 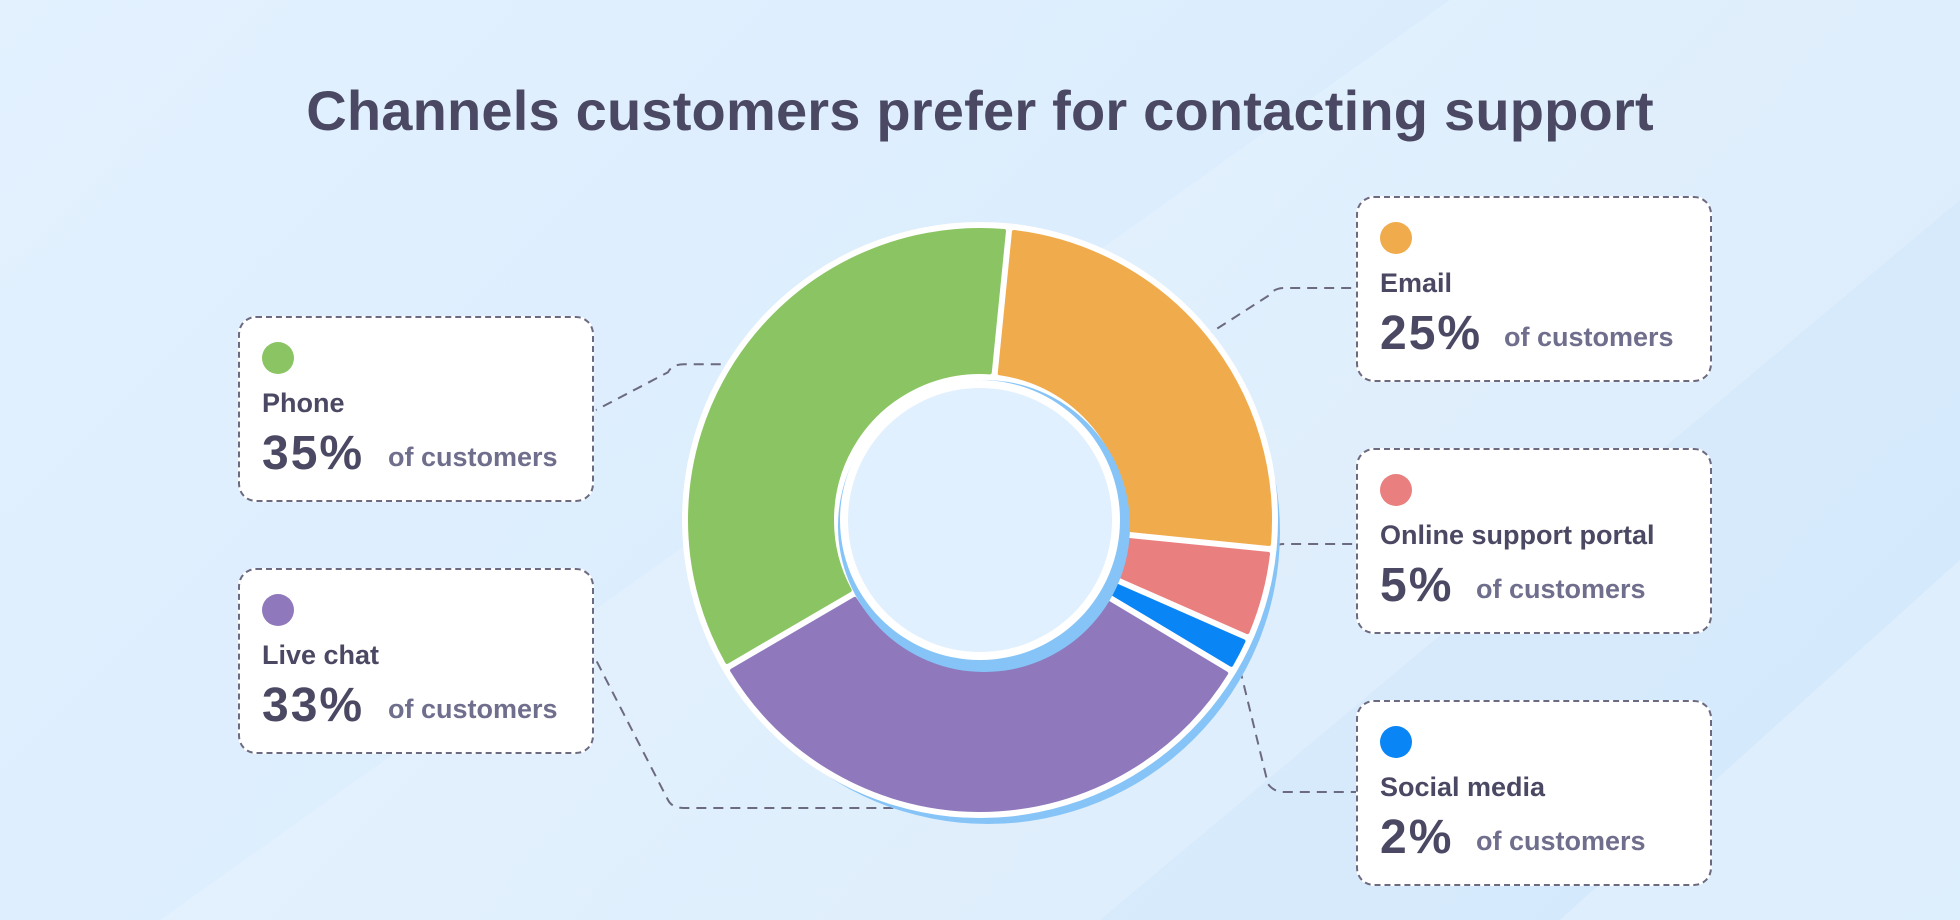 I want to click on slice-email, so click(x=1134, y=387).